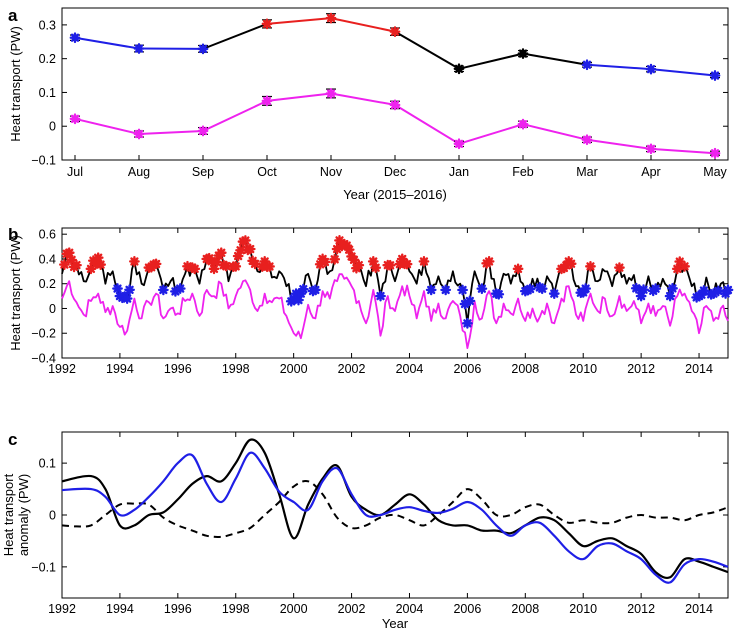 The height and width of the screenshot is (630, 741). What do you see at coordinates (395, 194) in the screenshot?
I see `panel-a-xlabel: Year (2015–2016)` at bounding box center [395, 194].